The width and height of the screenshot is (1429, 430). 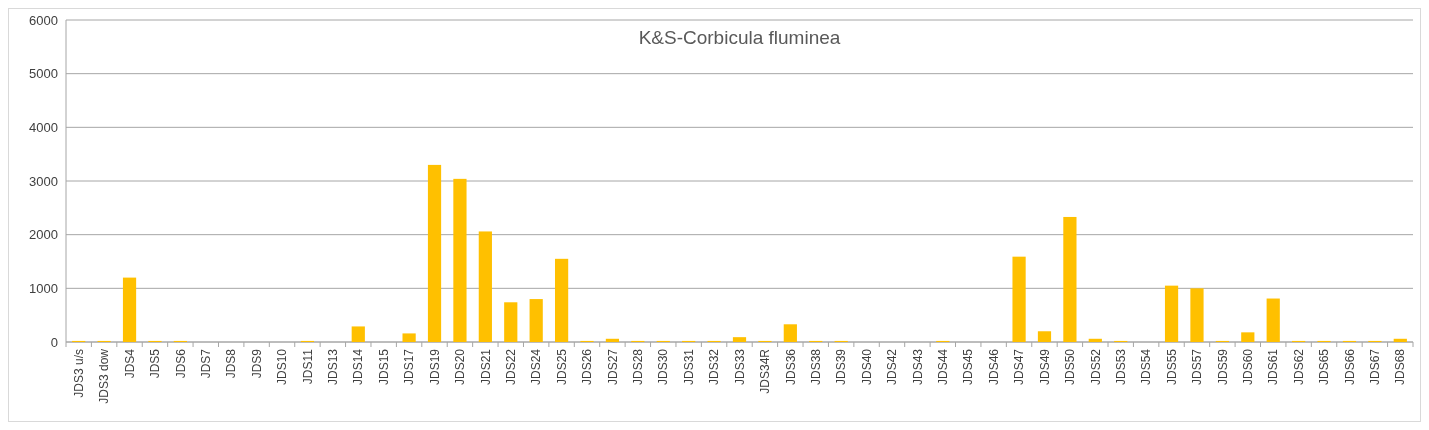 What do you see at coordinates (739, 367) in the screenshot?
I see `x-tick-label: JDS33` at bounding box center [739, 367].